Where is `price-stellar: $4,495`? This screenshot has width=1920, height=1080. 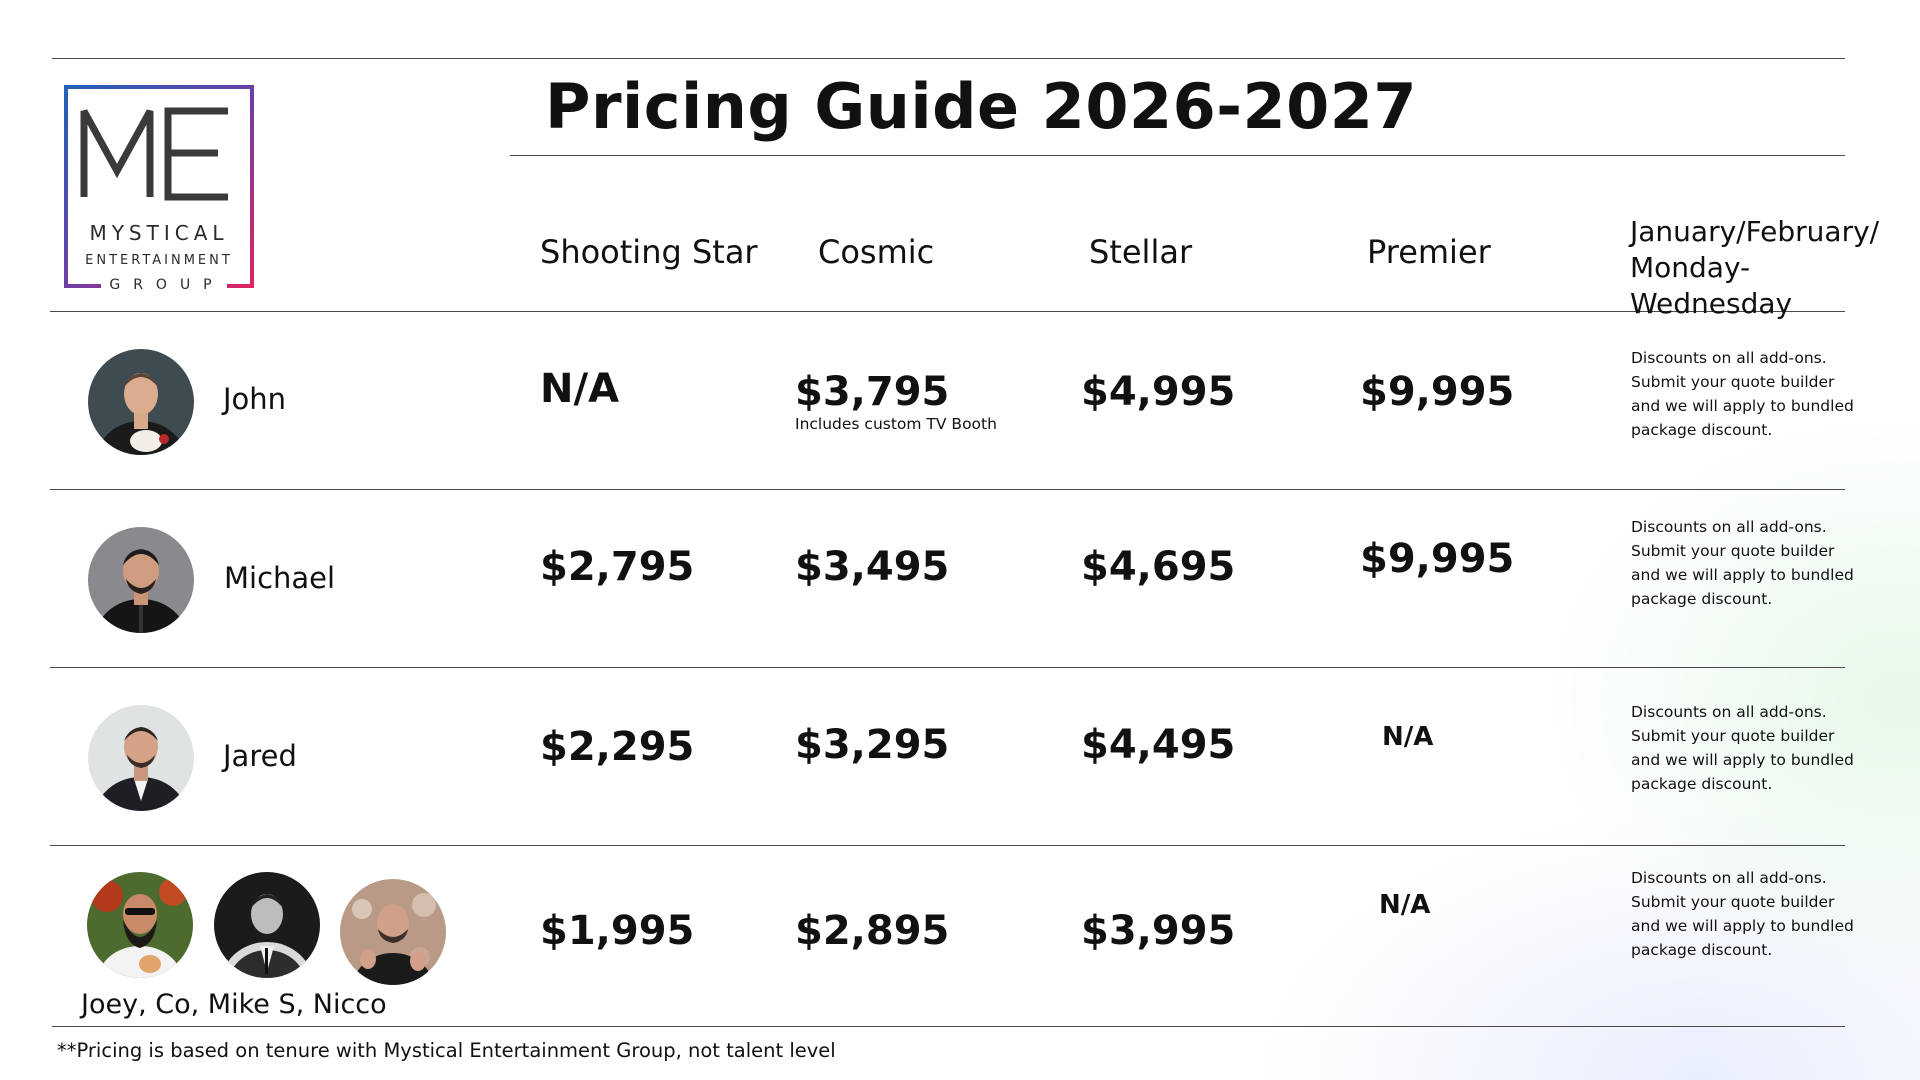 price-stellar: $4,495 is located at coordinates (1158, 745).